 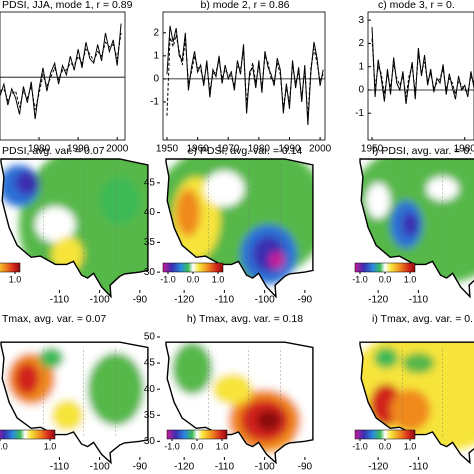 What do you see at coordinates (245, 151) in the screenshot?
I see `panel-title: e) PDSI, avg. var. = 0.14` at bounding box center [245, 151].